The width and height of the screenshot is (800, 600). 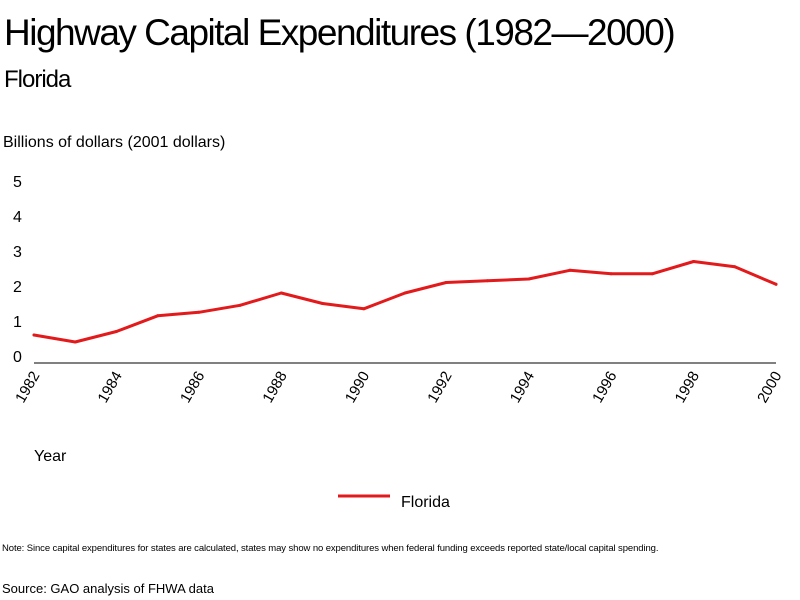 What do you see at coordinates (27, 387) in the screenshot?
I see `x-tick-label: 1982` at bounding box center [27, 387].